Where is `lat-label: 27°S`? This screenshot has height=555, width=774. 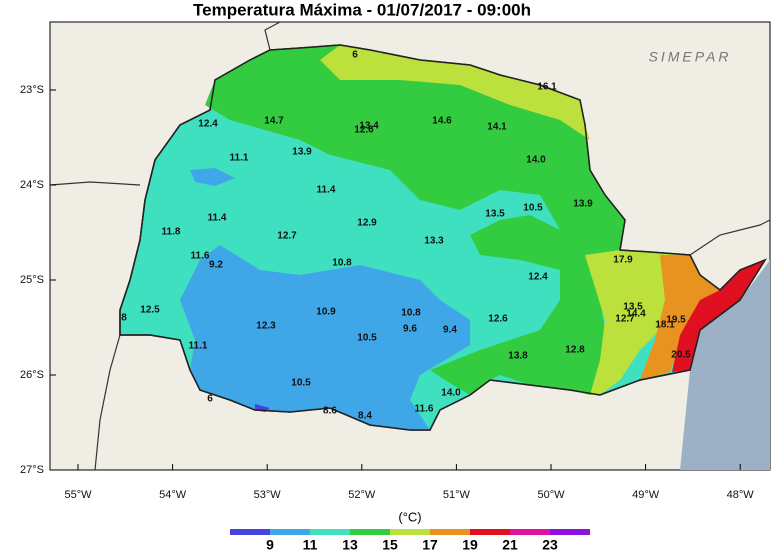
lat-label: 27°S is located at coordinates (32, 470).